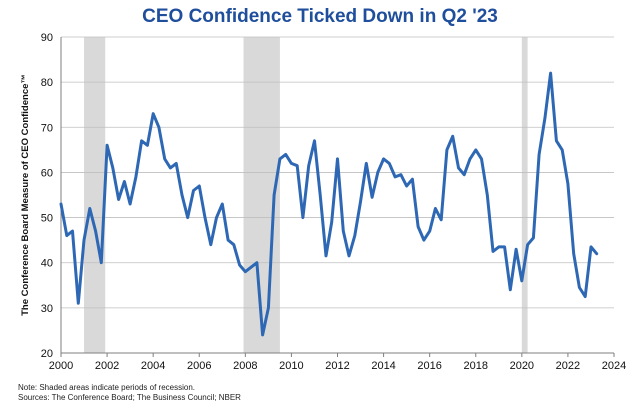 This screenshot has width=640, height=404. I want to click on x-tick-label-2018: 2018, so click(476, 366).